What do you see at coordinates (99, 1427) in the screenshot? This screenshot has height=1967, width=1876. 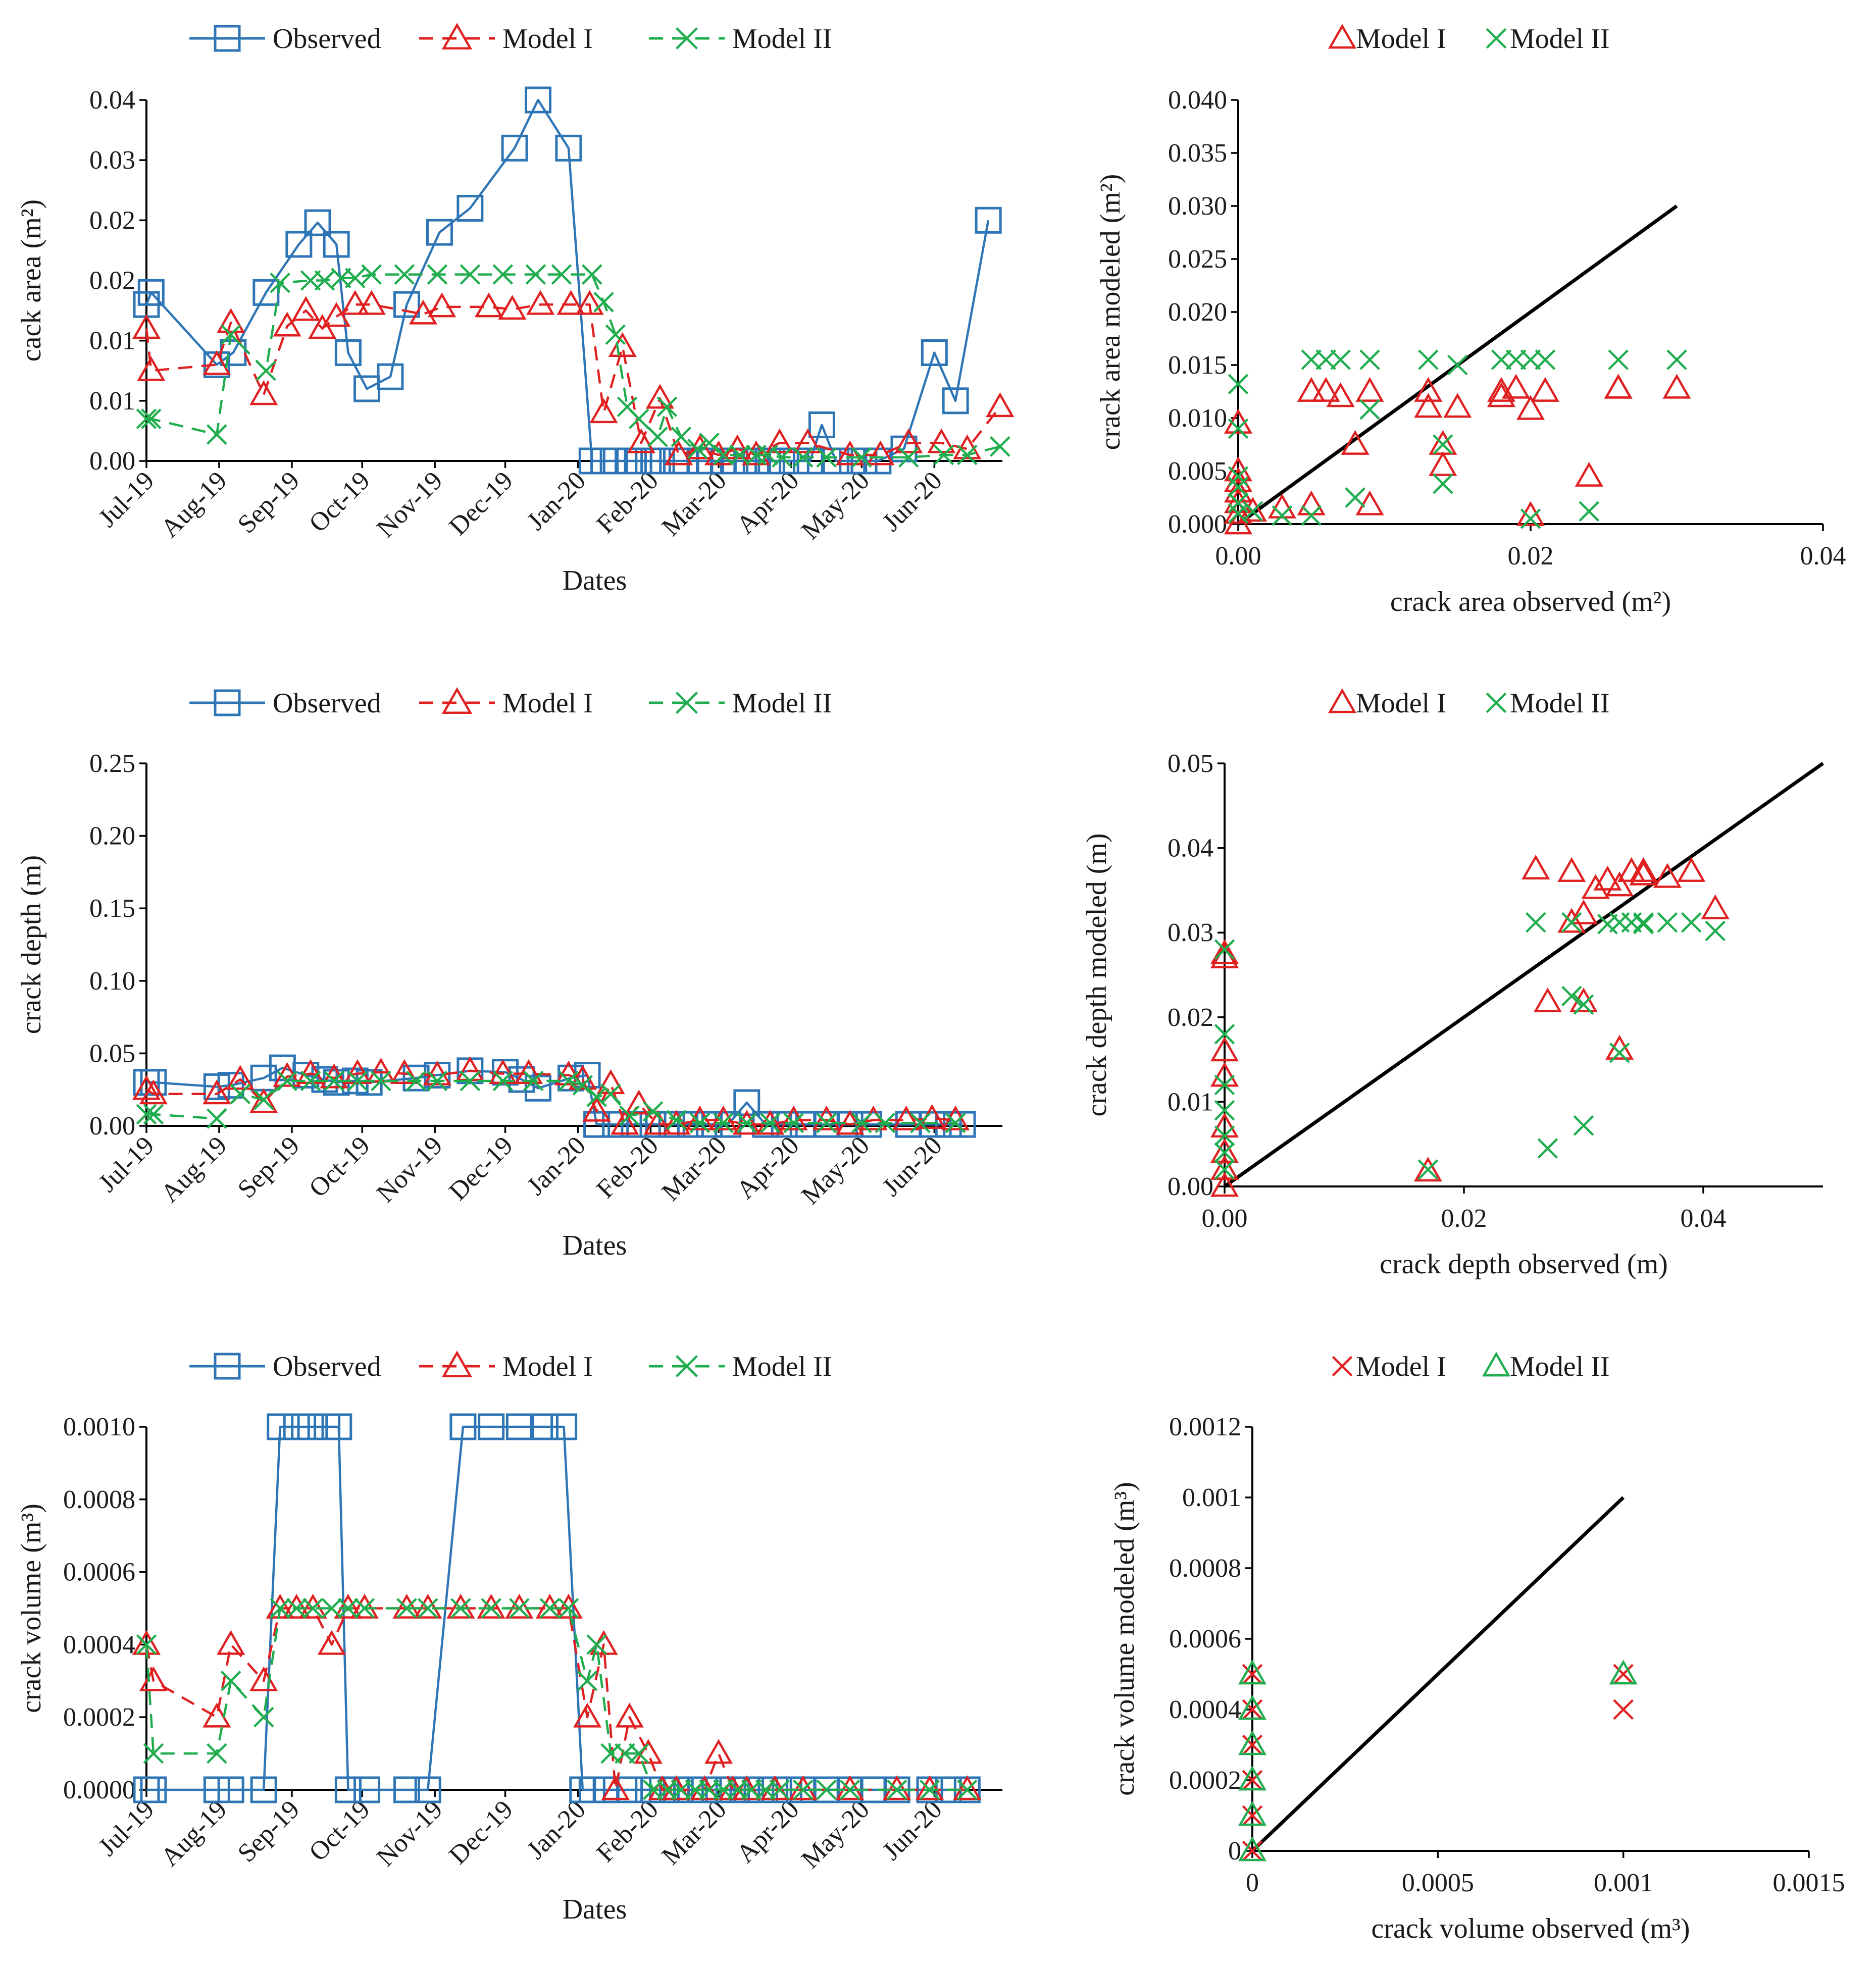 I see `y-tick-label: 0.0010` at bounding box center [99, 1427].